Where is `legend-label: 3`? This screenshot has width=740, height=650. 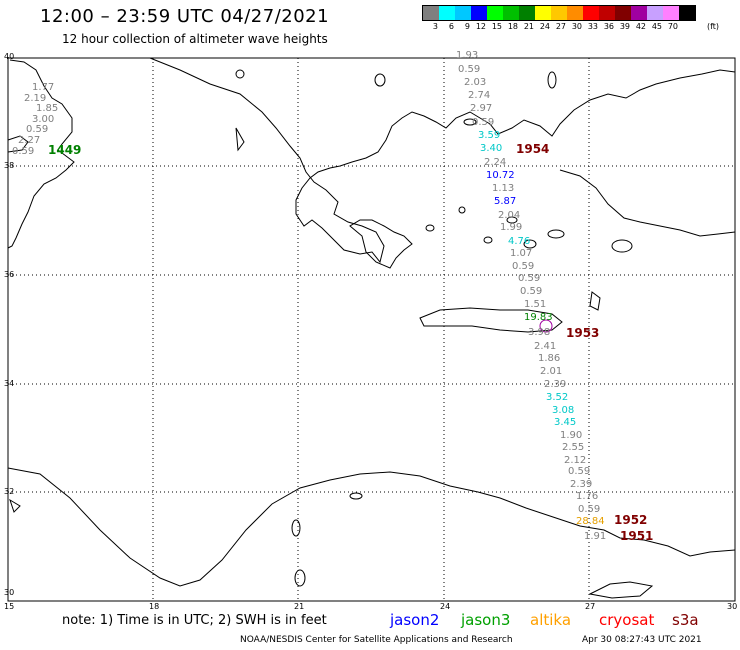
legend-label: 3 is located at coordinates (435, 26).